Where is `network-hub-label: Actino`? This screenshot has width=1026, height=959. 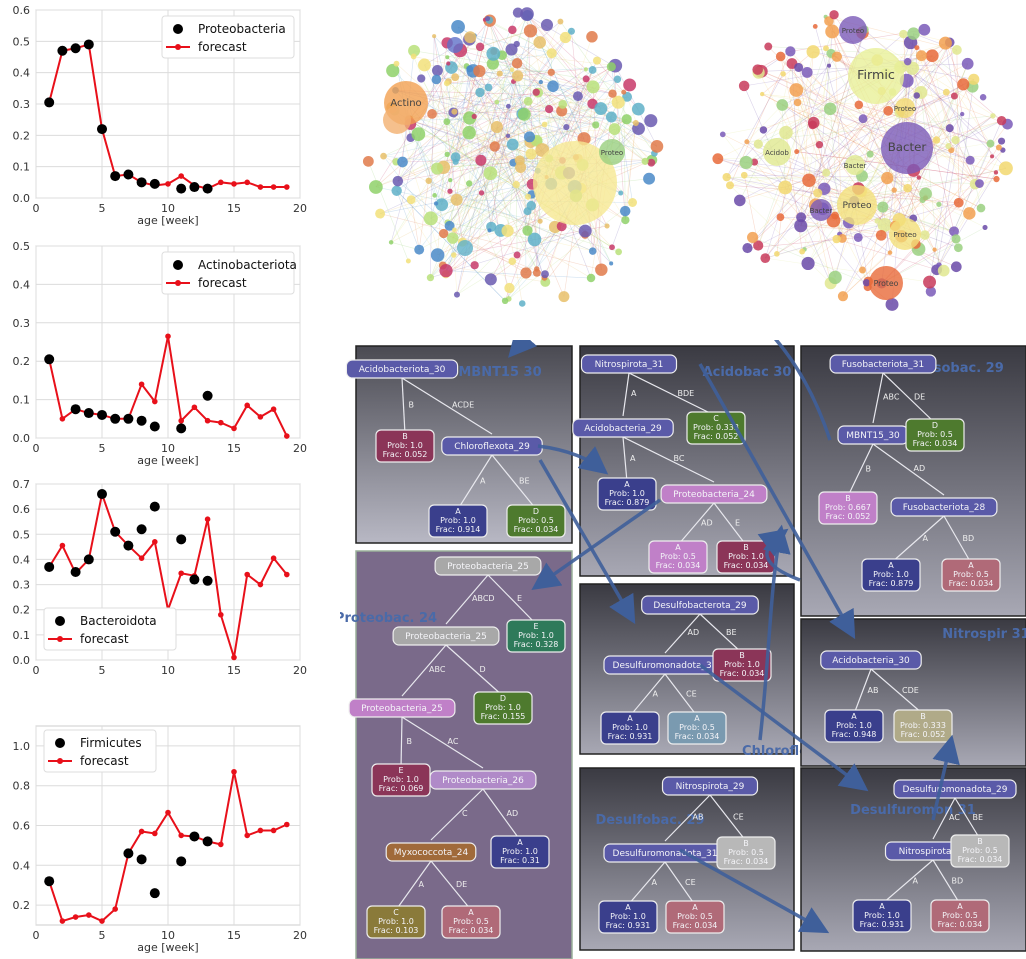 network-hub-label: Actino is located at coordinates (405, 103).